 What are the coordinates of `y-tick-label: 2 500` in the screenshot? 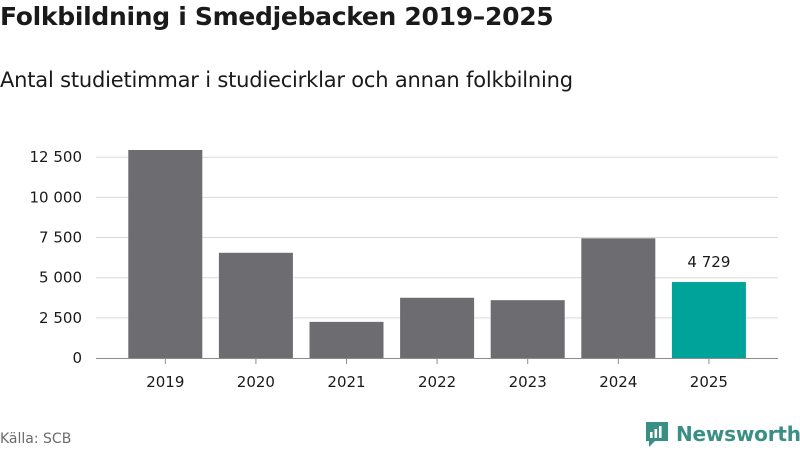 It's located at (60, 318).